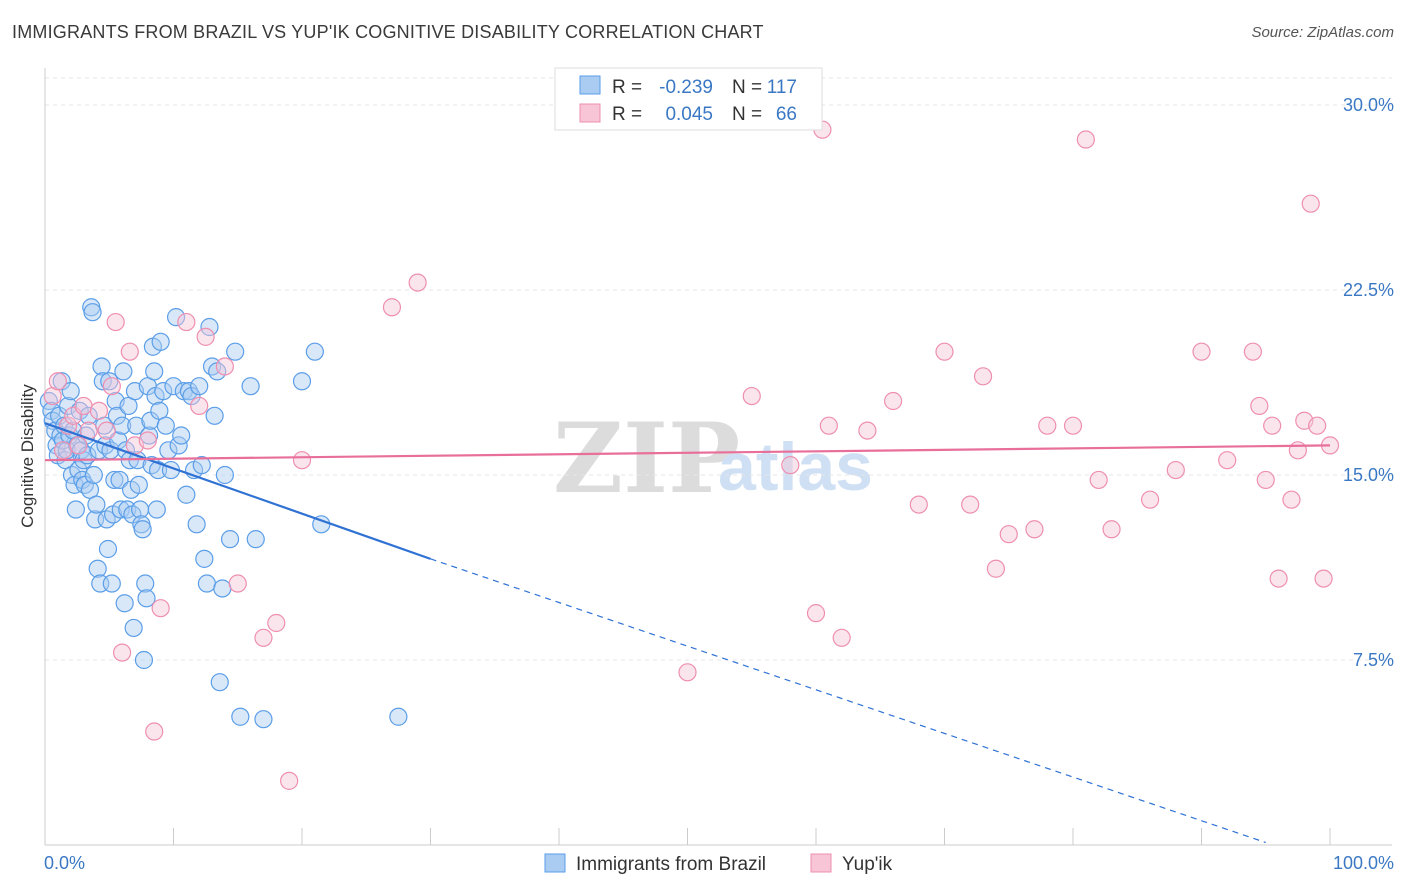 The width and height of the screenshot is (1406, 892). I want to click on bottom-legend-swatch-yupik, so click(821, 863).